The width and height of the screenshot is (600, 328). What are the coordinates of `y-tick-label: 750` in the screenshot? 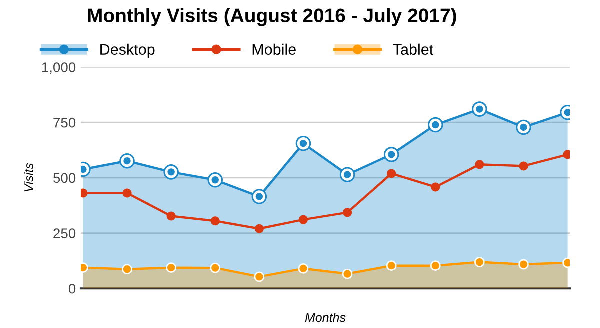 It's located at (65, 123).